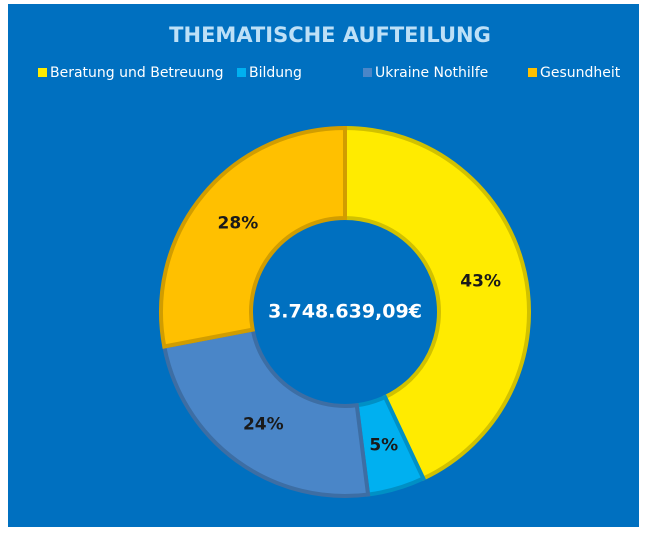 Image resolution: width=647 pixels, height=535 pixels. I want to click on legend-label: Bildung, so click(275, 73).